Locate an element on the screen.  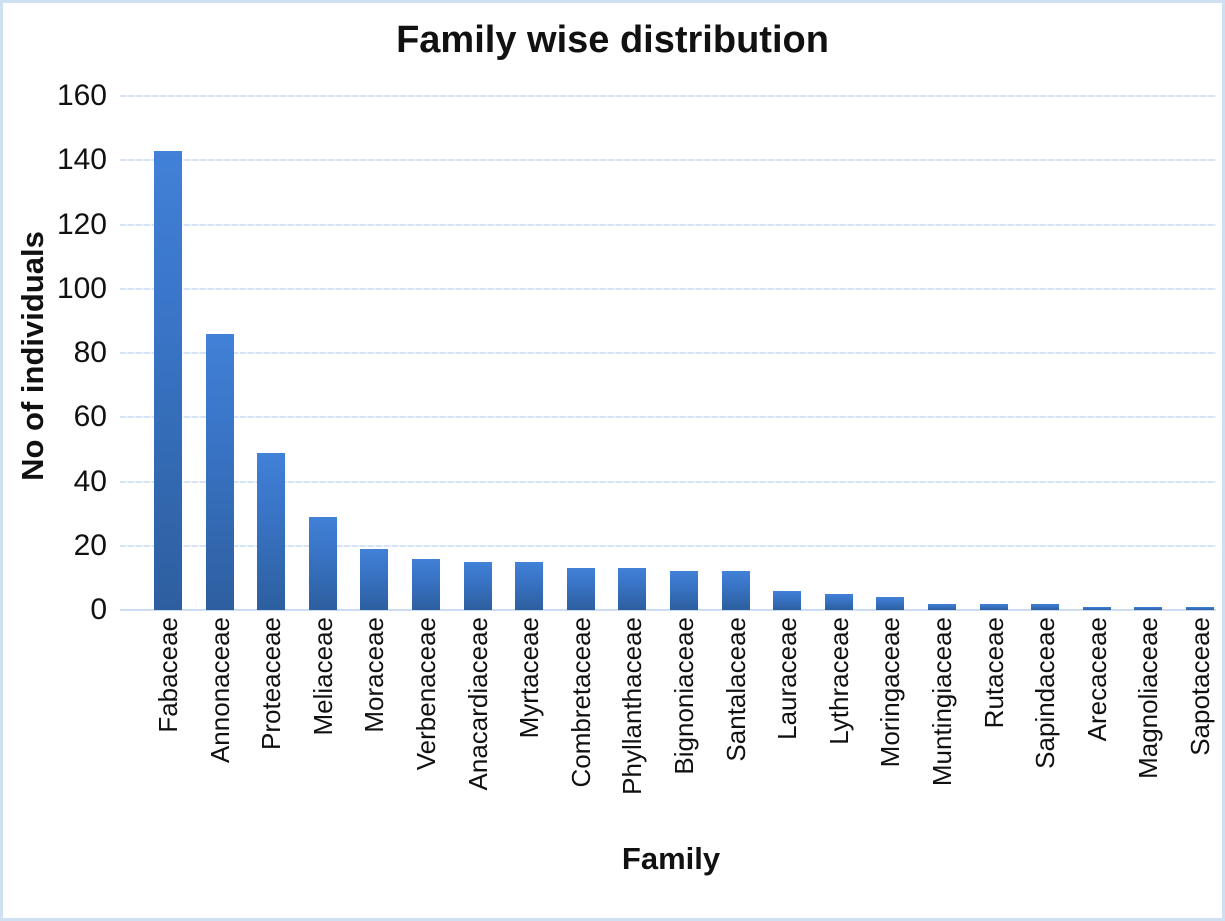
category-label-sapotaceae: Sapotaceae is located at coordinates (1200, 686).